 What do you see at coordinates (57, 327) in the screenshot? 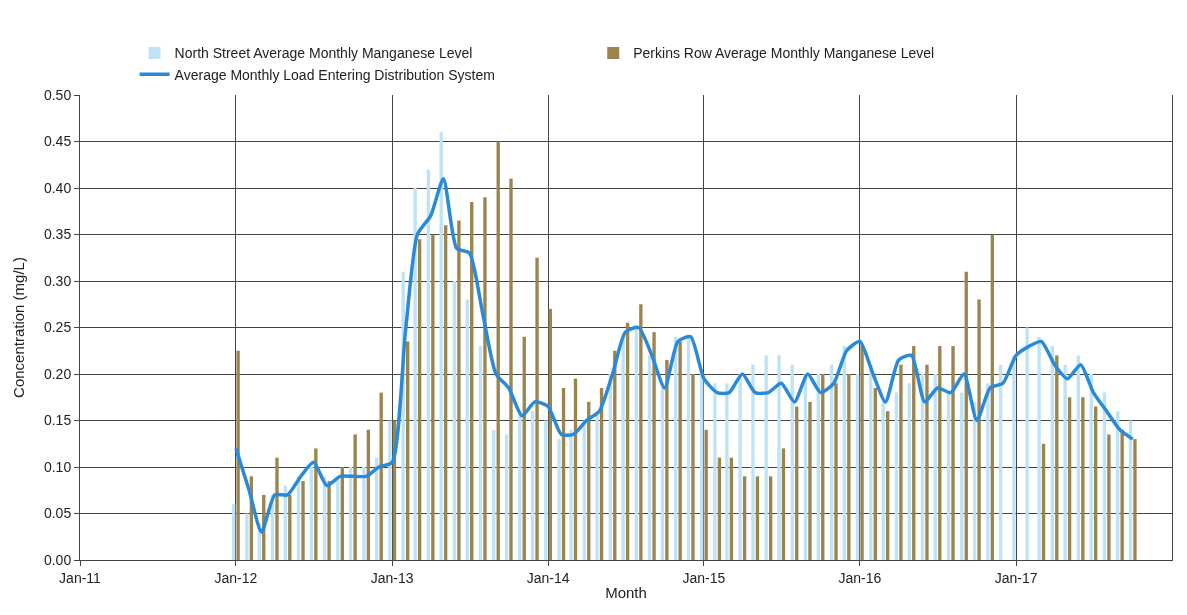
I see `y-tick-label: 0.25` at bounding box center [57, 327].